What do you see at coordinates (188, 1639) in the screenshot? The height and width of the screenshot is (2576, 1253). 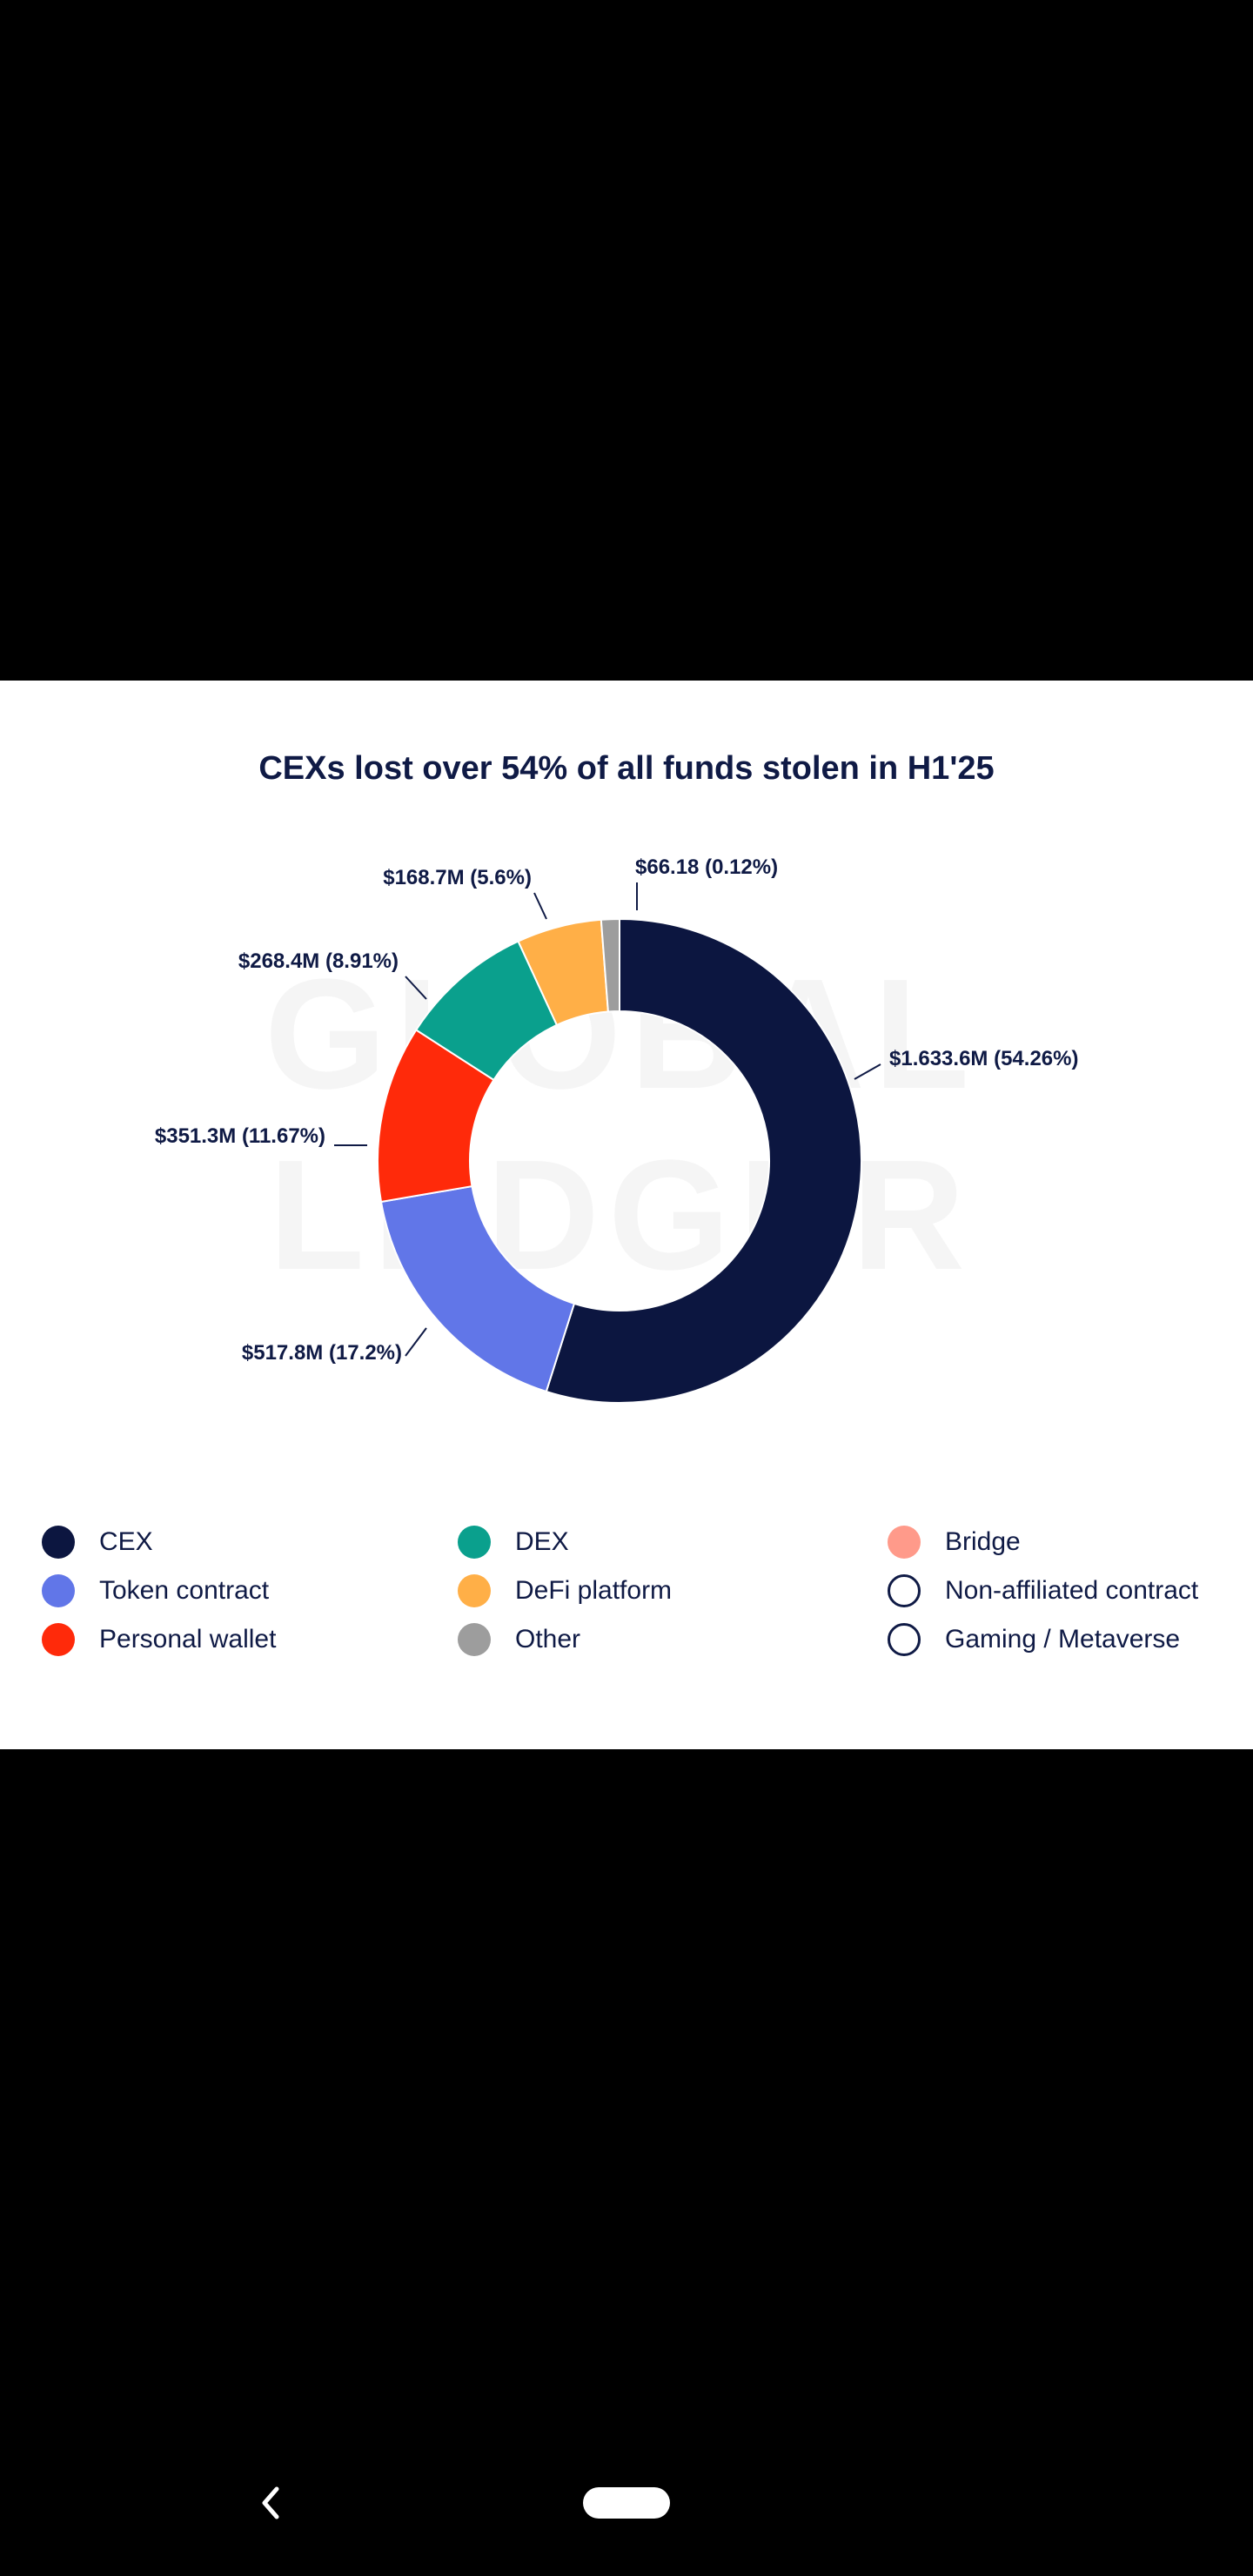 I see `legend-label: Personal wallet` at bounding box center [188, 1639].